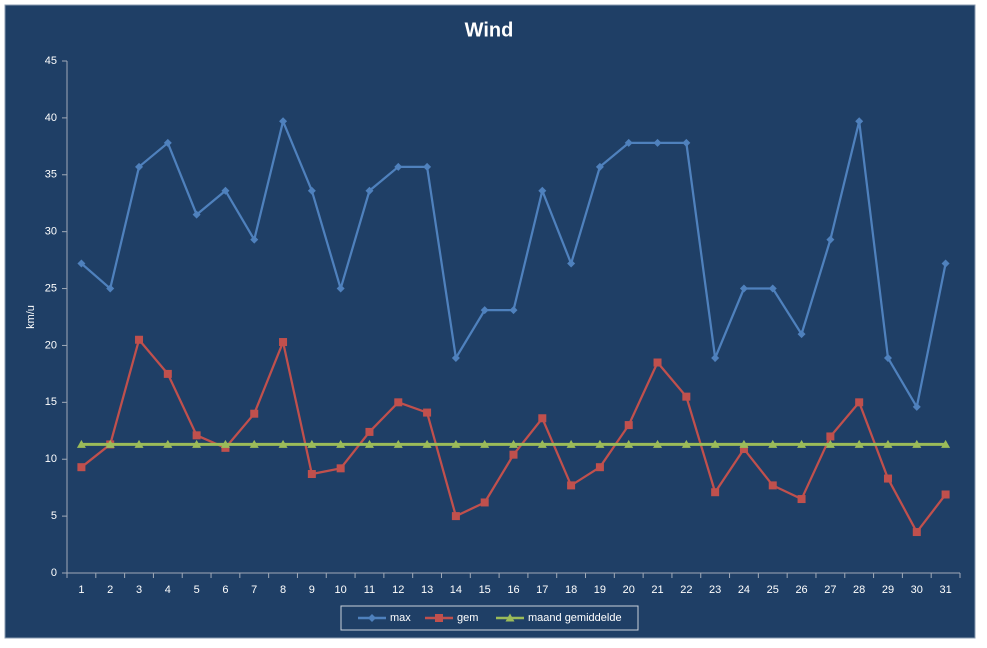 This screenshot has height=648, width=987. What do you see at coordinates (312, 590) in the screenshot?
I see `x-tick-label: 9` at bounding box center [312, 590].